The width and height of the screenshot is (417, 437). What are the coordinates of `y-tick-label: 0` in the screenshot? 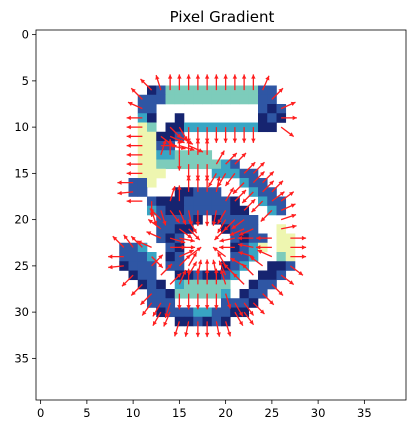 It's located at (25, 35).